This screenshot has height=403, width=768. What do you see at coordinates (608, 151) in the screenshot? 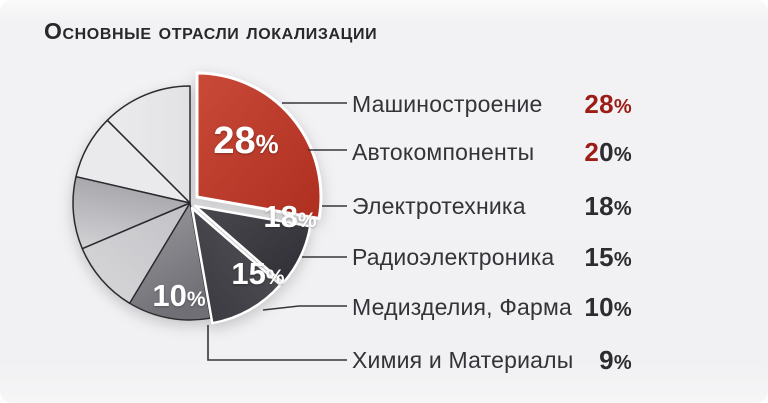
I see `legend-value: 20%` at bounding box center [608, 151].